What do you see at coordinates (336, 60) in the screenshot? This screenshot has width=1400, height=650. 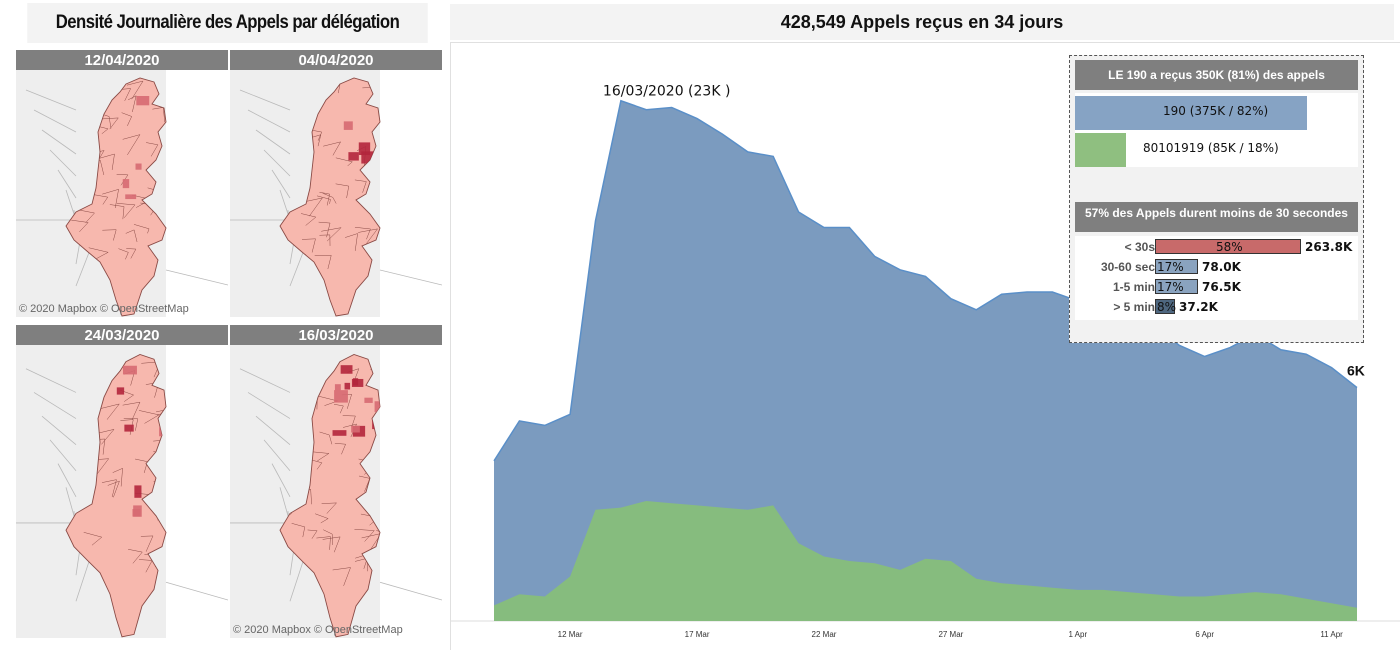 I see `map-date-2: 04/04/2020` at bounding box center [336, 60].